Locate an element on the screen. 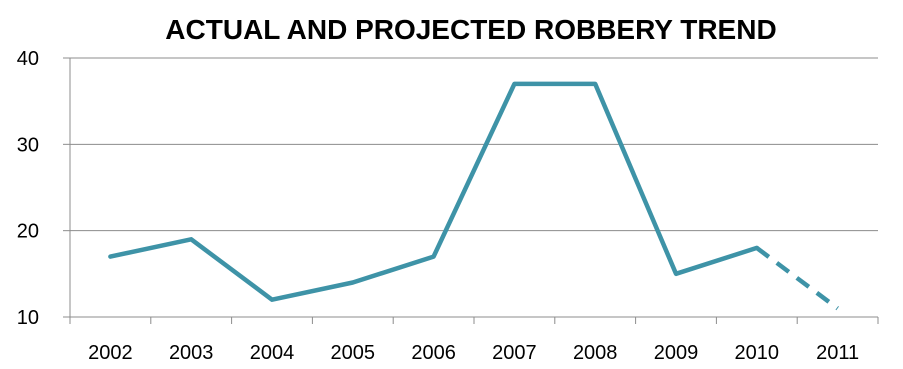 The height and width of the screenshot is (369, 903). y-tick-label: 30 is located at coordinates (28, 145).